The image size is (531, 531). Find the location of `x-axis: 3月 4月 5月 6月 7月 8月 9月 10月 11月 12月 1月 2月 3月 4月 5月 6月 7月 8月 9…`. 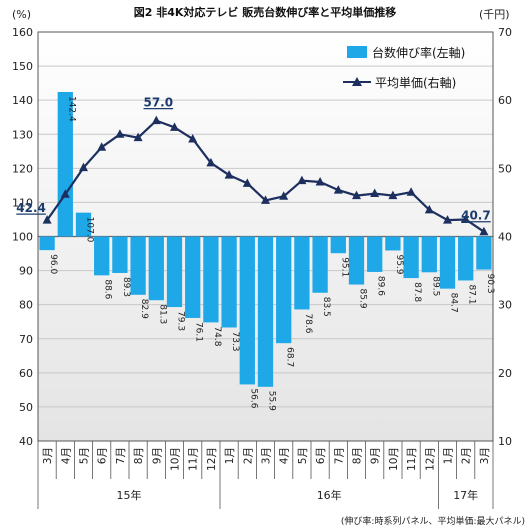

x-axis: 3月 4月 5月 6月 7月 8月 9月 10月 11月 12月 1月 2月 3月 4月 5月 6月 7月 8月 9… is located at coordinates (265, 475).